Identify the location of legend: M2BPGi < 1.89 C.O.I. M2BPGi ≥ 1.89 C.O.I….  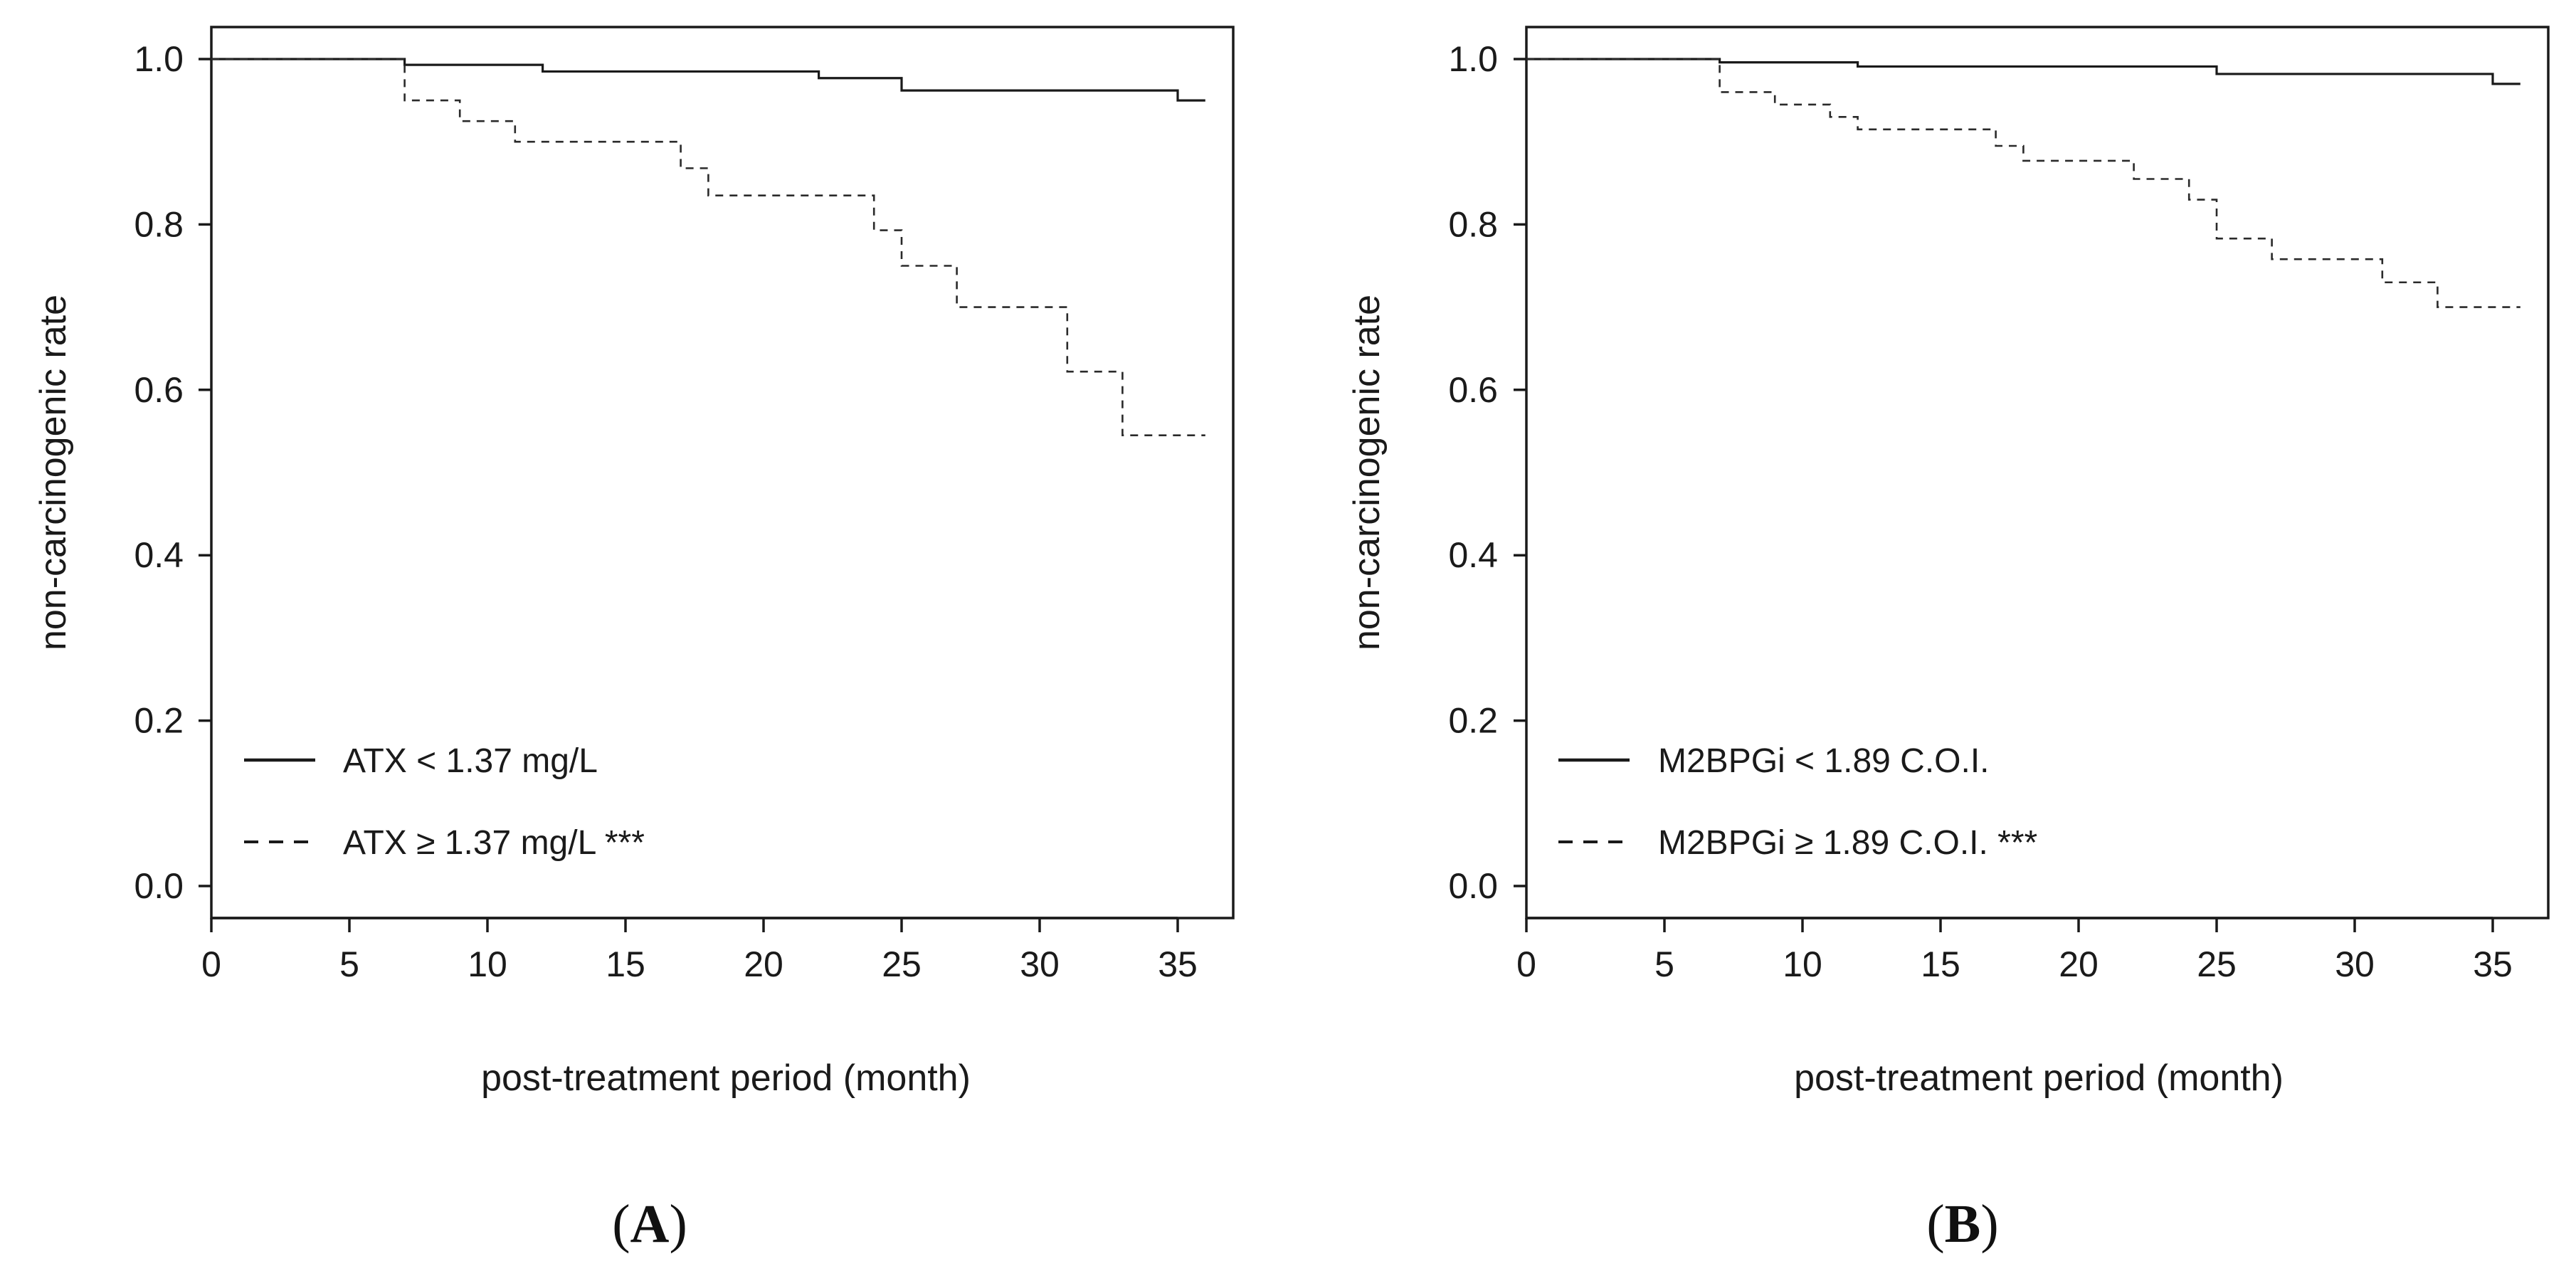
(1797, 802).